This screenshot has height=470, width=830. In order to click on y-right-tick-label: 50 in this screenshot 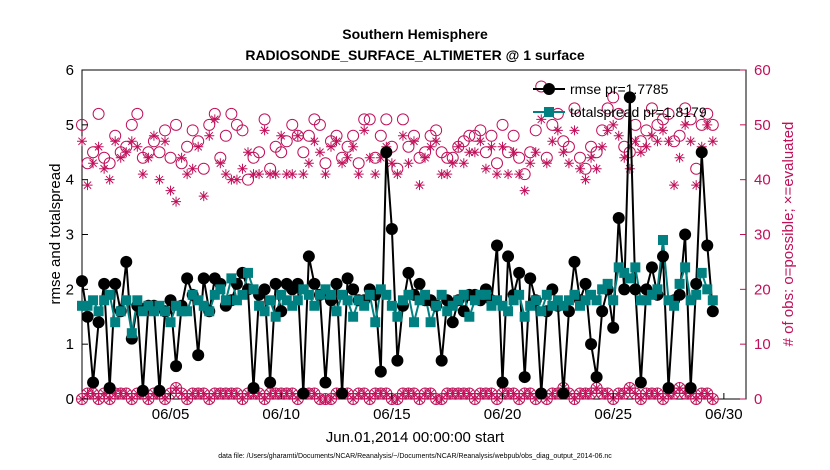, I will do `click(762, 125)`.